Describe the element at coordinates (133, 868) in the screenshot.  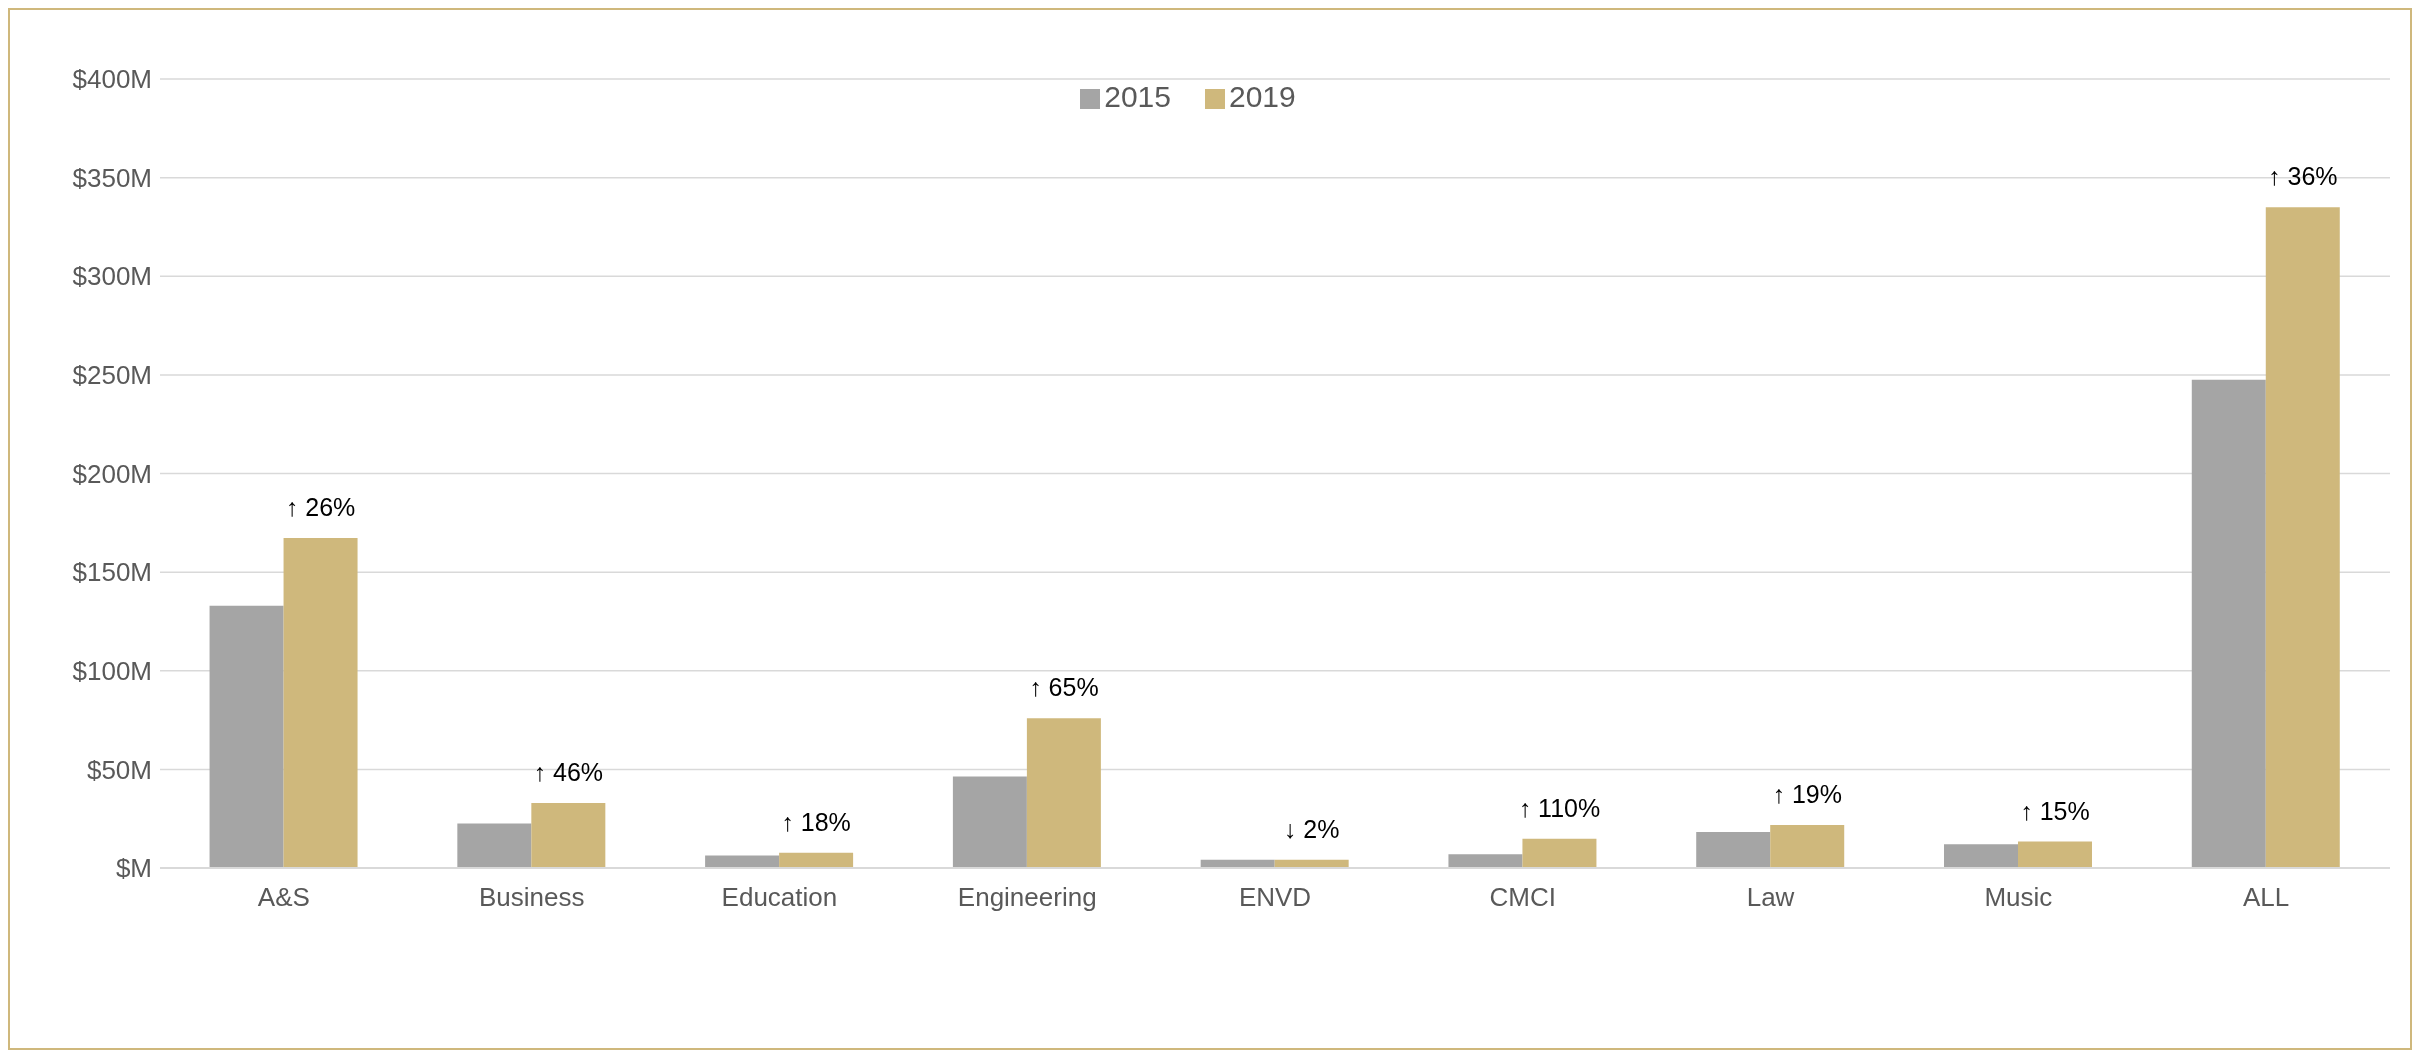
I see `y-tick-label: $M` at that location.